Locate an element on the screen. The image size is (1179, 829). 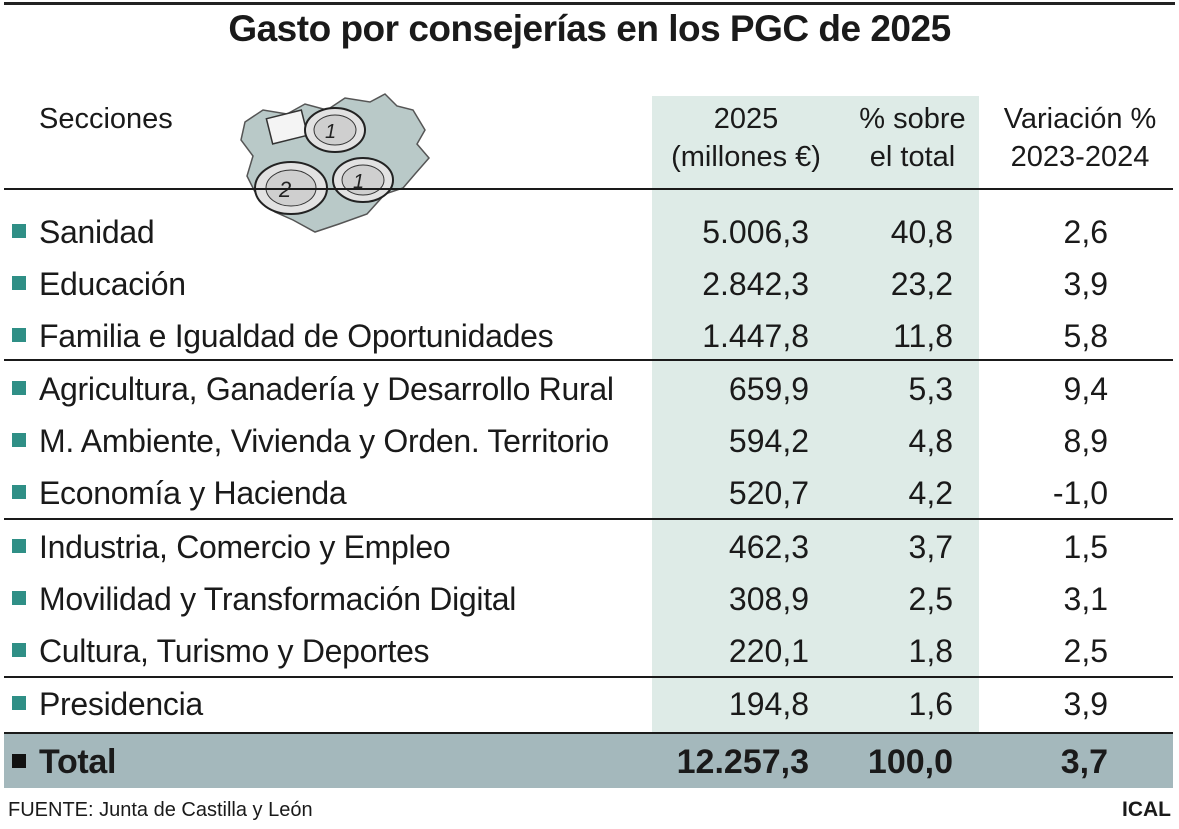
row-share: 5,3 is located at coordinates (930, 389).